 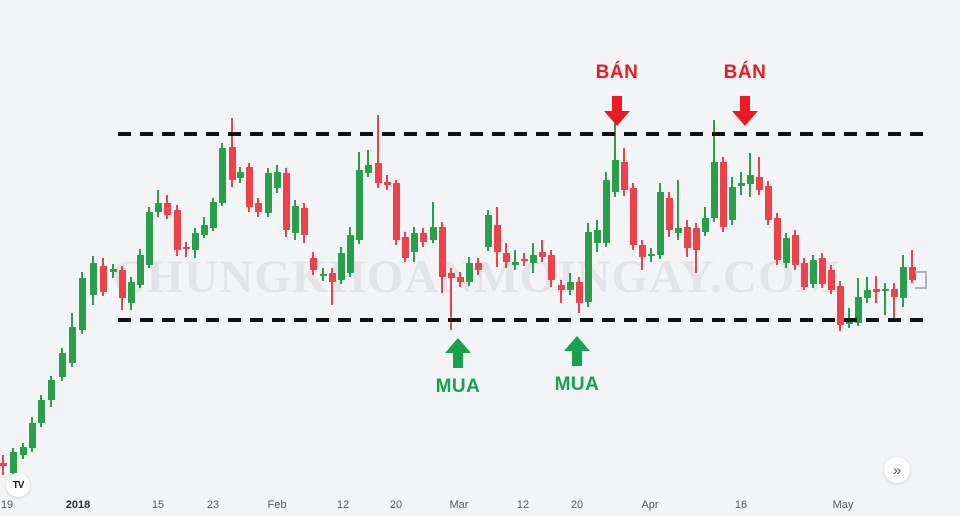 I want to click on x-axis-label: 12, so click(x=343, y=505).